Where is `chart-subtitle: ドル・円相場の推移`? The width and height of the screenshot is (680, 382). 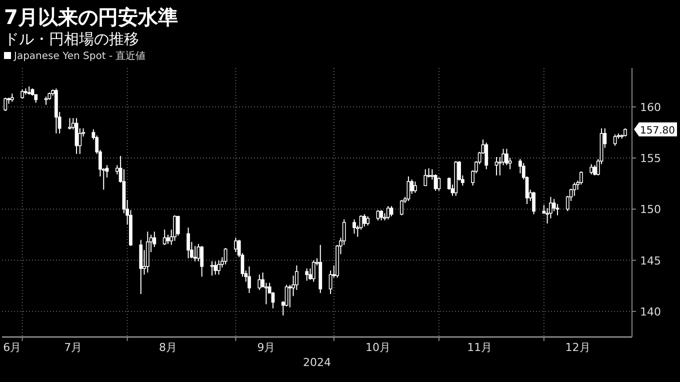 chart-subtitle: ドル・円相場の推移 is located at coordinates (71, 39).